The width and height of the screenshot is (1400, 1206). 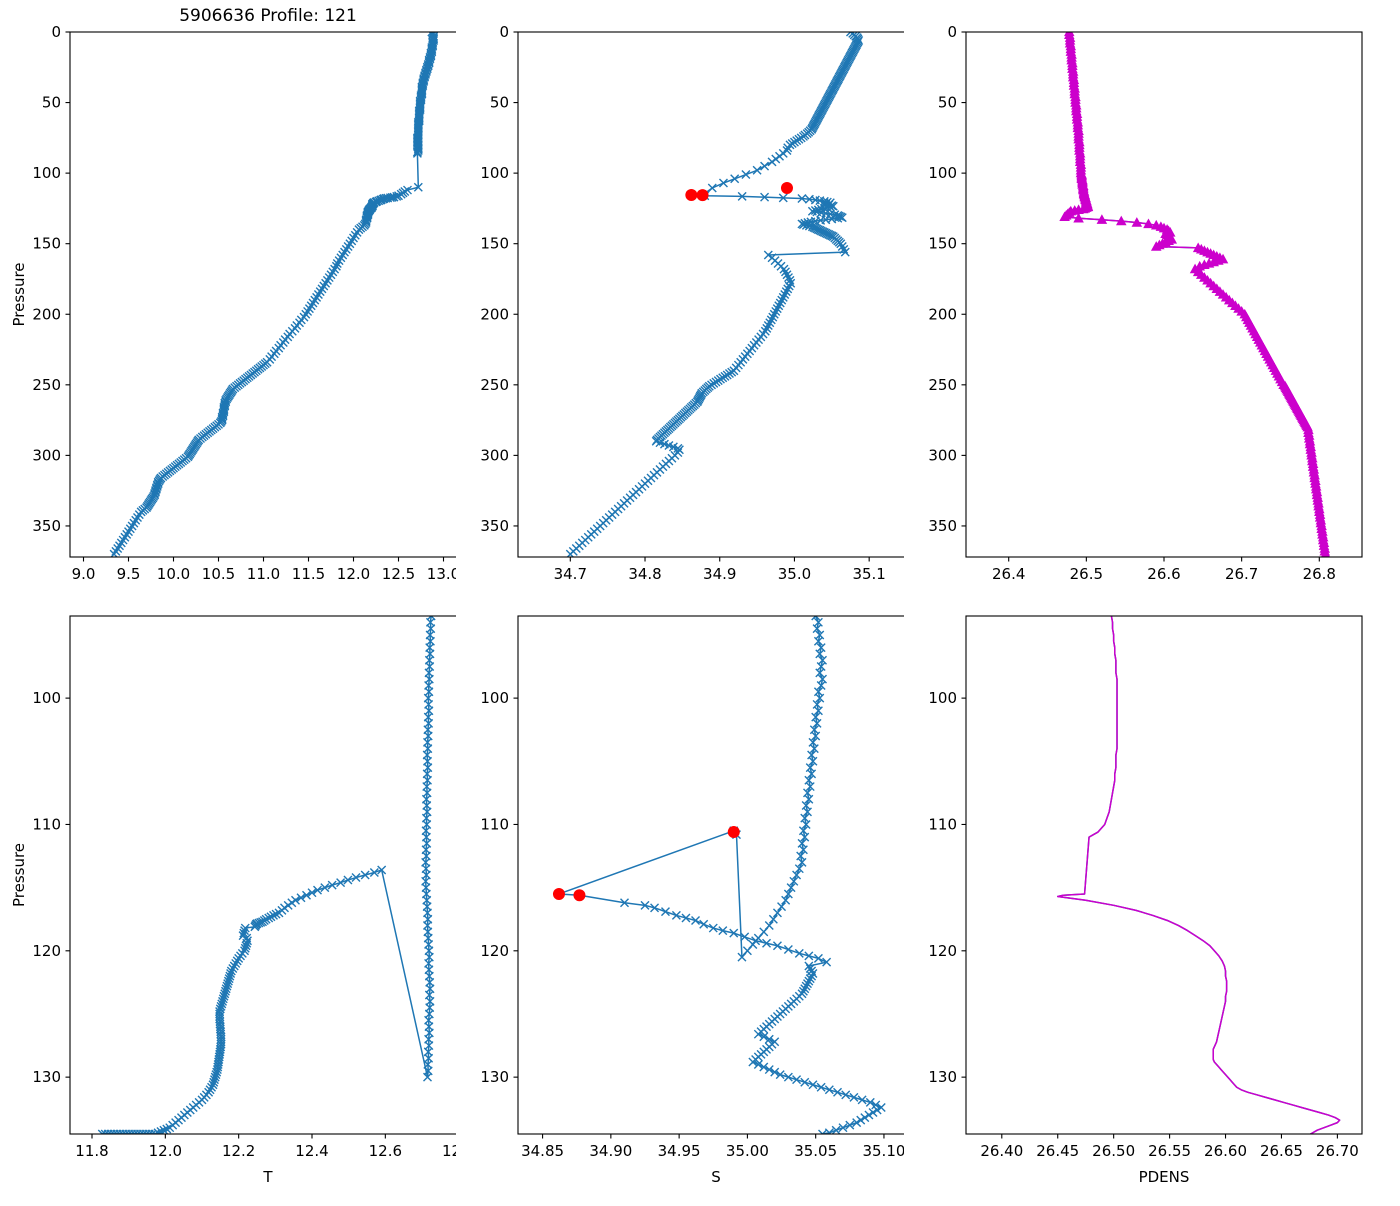 What do you see at coordinates (1008, 574) in the screenshot?
I see `x-tick-label: 26.4` at bounding box center [1008, 574].